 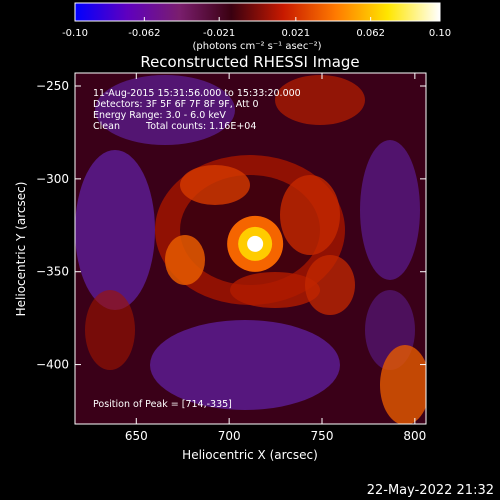 What do you see at coordinates (219, 33) in the screenshot?
I see `colorbar-tick-label: -0.021` at bounding box center [219, 33].